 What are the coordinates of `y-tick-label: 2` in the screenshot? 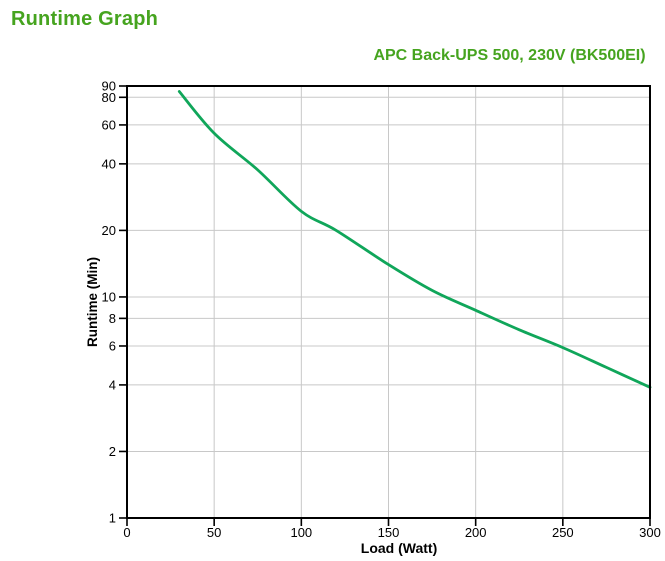 It's located at (112, 451).